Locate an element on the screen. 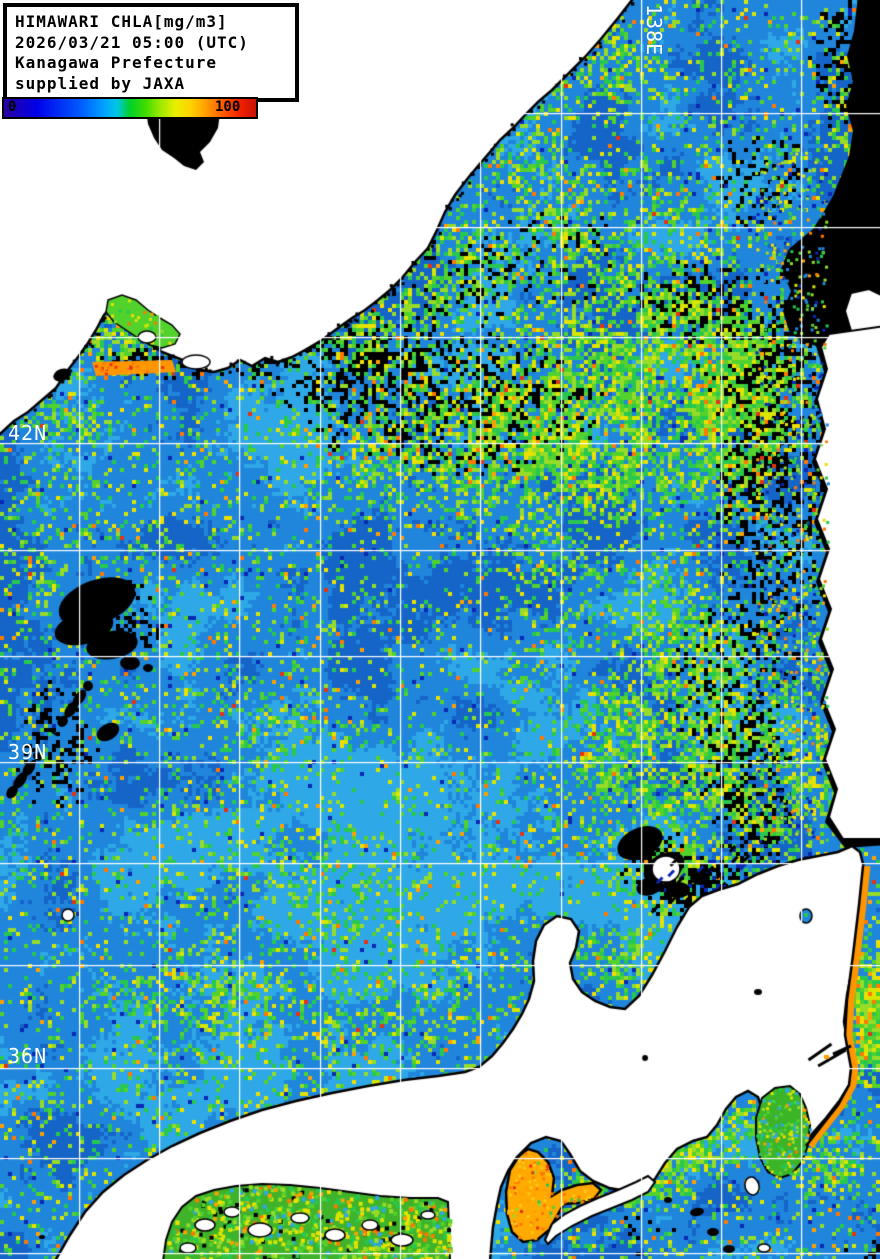 Image resolution: width=880 pixels, height=1259 pixels. gridline-label-138e: 138E is located at coordinates (654, 30).